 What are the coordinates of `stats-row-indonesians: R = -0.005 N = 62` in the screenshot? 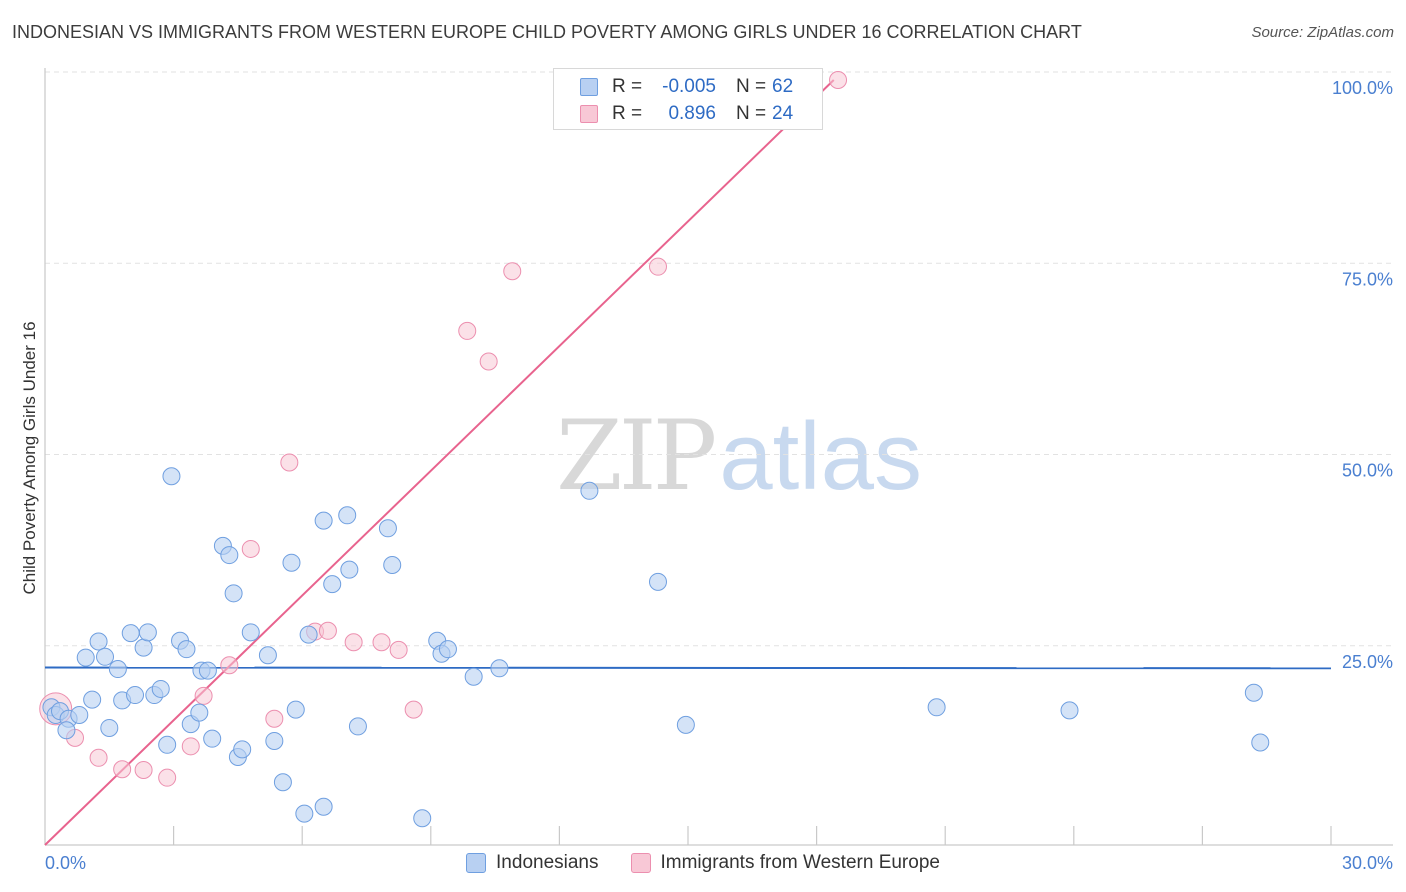 It's located at (673, 87).